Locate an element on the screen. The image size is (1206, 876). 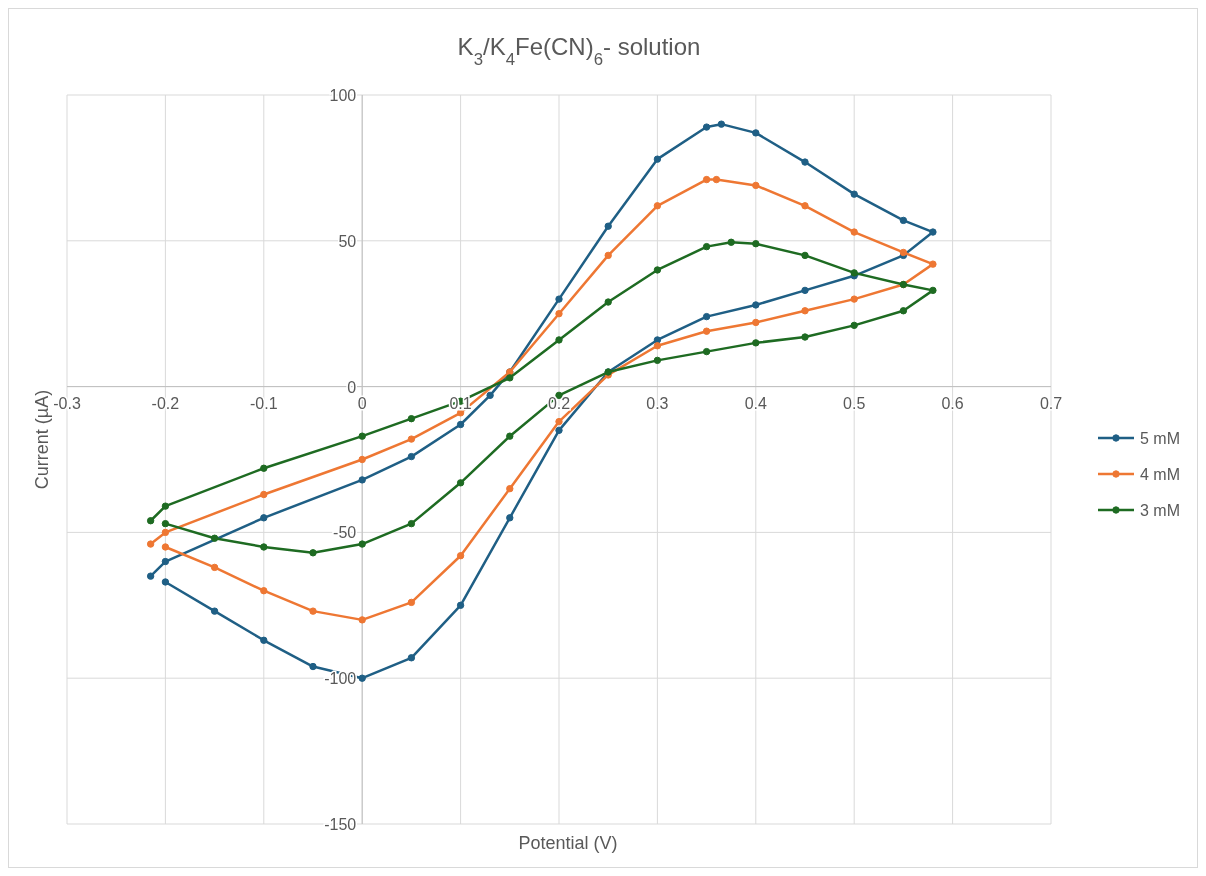
x-tick-label: -0.1 is located at coordinates (264, 403).